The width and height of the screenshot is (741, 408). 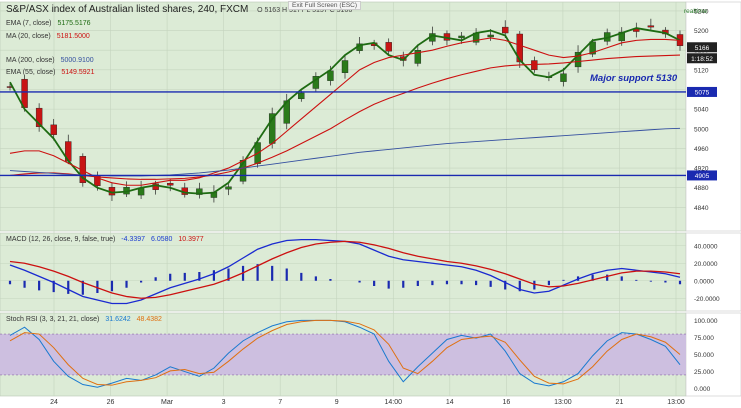 What do you see at coordinates (701, 188) in the screenshot?
I see `y-tick-label: 4880` at bounding box center [701, 188].